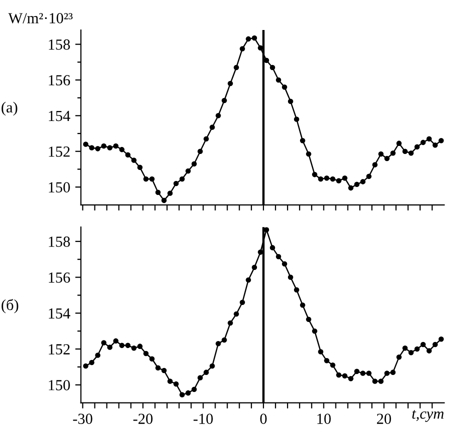 This screenshot has width=457, height=435. I want to click on y-axis-title: W/m²·10²³, so click(40, 18).